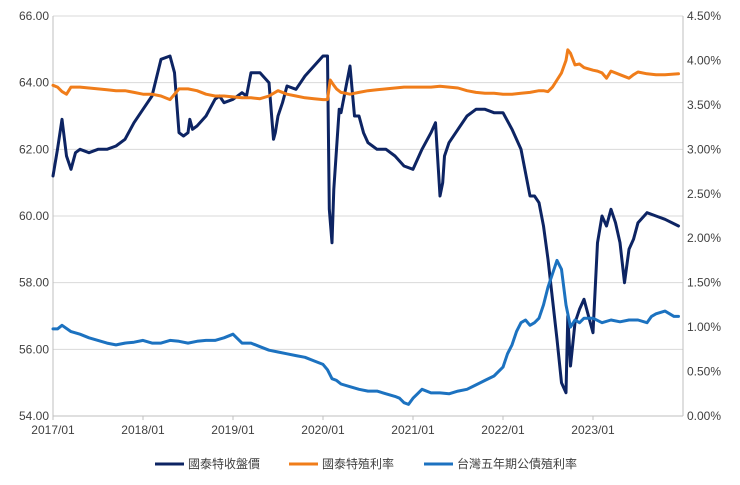 This screenshot has width=740, height=485. Describe the element at coordinates (517, 463) in the screenshot. I see `legend-label-series-3: 台灣五年期公債殖利率` at that location.